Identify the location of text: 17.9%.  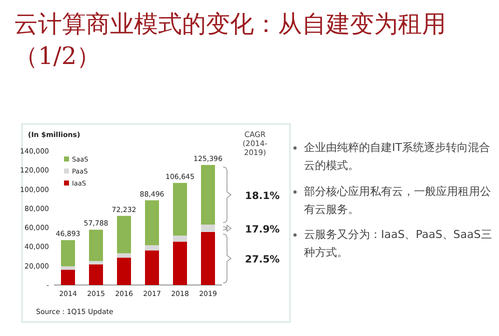
(262, 230).